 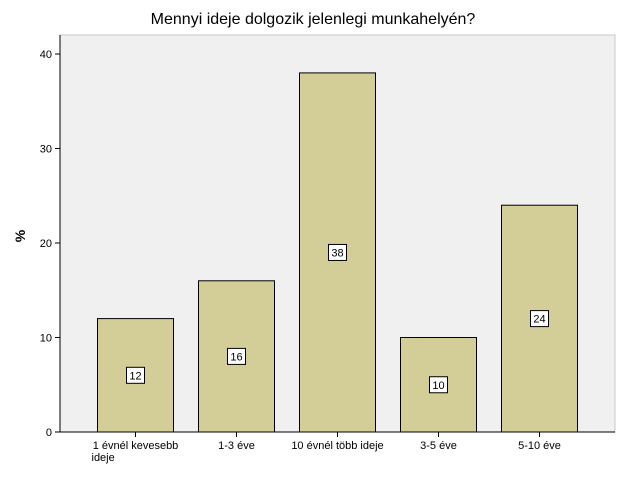 I want to click on y-tick-label-40: 40, so click(x=46, y=55).